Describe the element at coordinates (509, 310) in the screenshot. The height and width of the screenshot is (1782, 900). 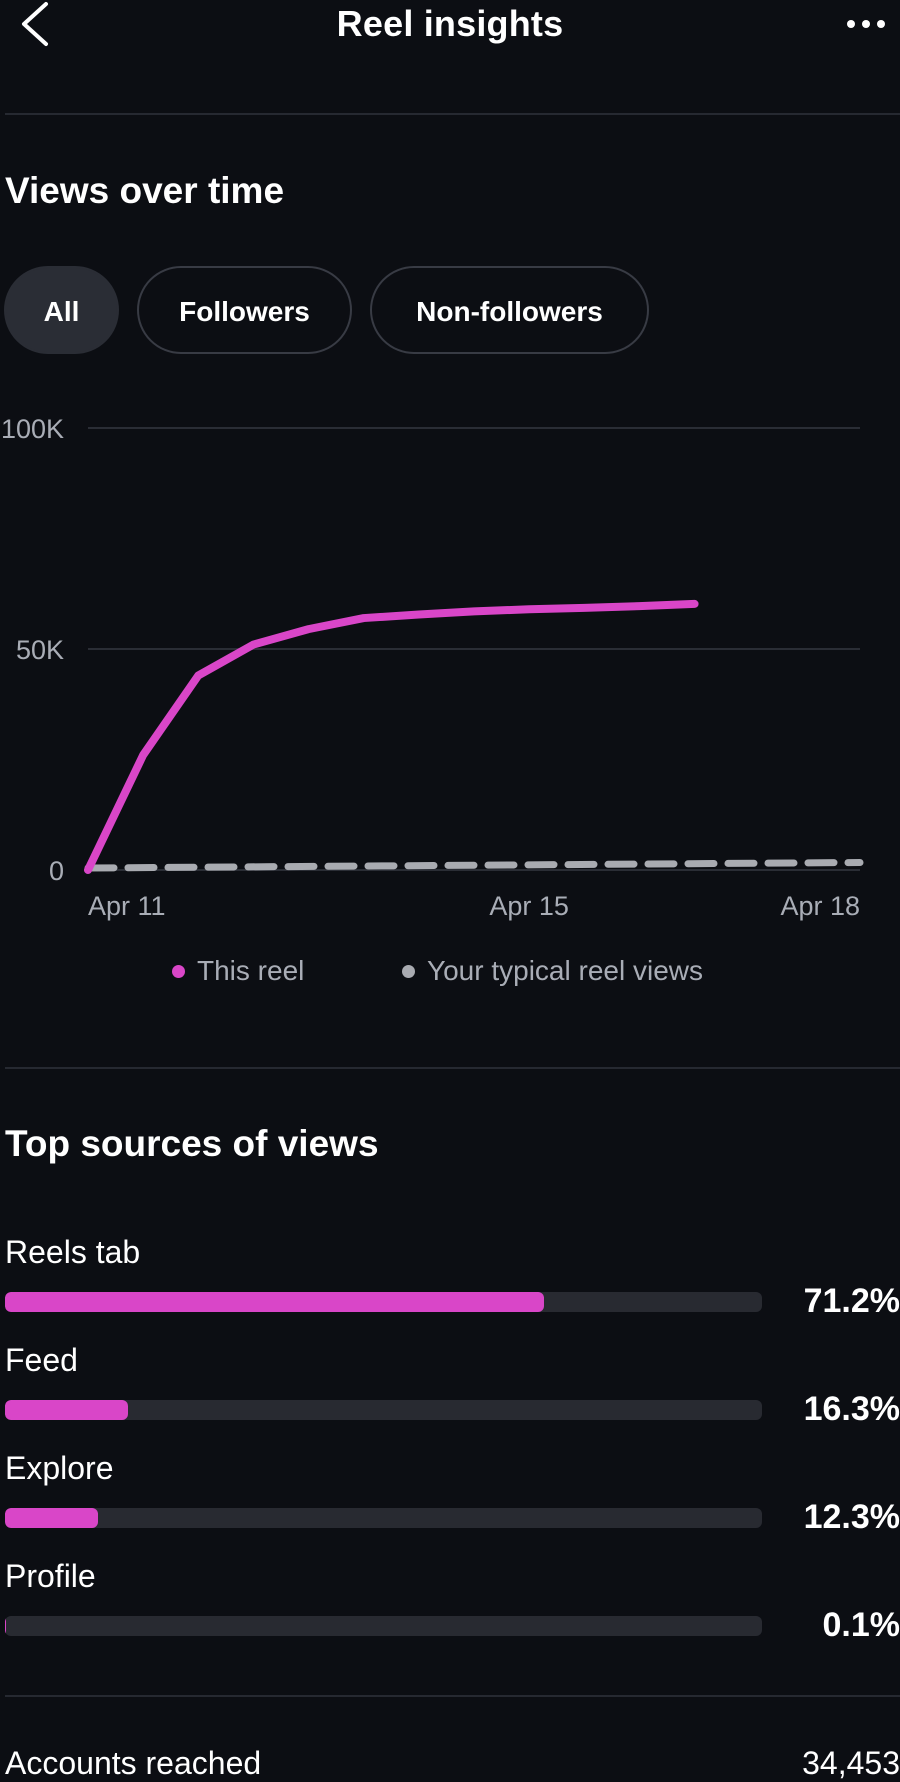
I see `filter-non-followers-chip: Non-followers` at that location.